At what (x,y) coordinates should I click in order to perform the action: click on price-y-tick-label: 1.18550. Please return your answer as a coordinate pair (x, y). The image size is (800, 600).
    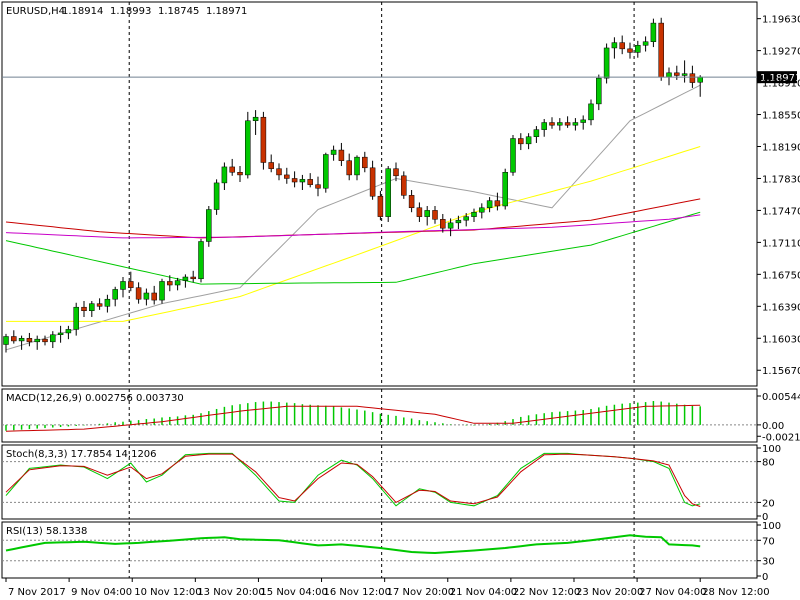
    Looking at the image, I should click on (781, 116).